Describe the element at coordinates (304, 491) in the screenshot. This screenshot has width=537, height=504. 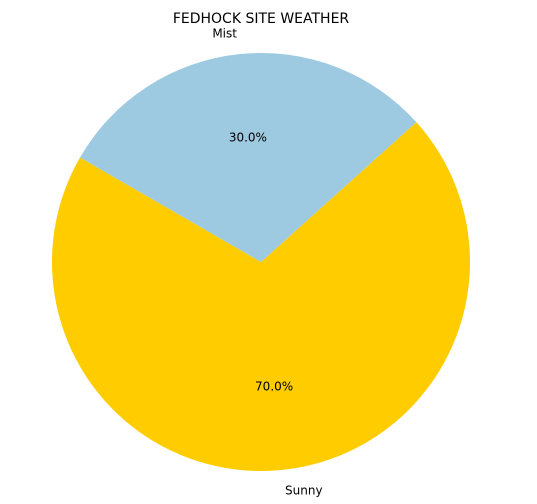
I see `slice-label-sunny: Sunny` at that location.